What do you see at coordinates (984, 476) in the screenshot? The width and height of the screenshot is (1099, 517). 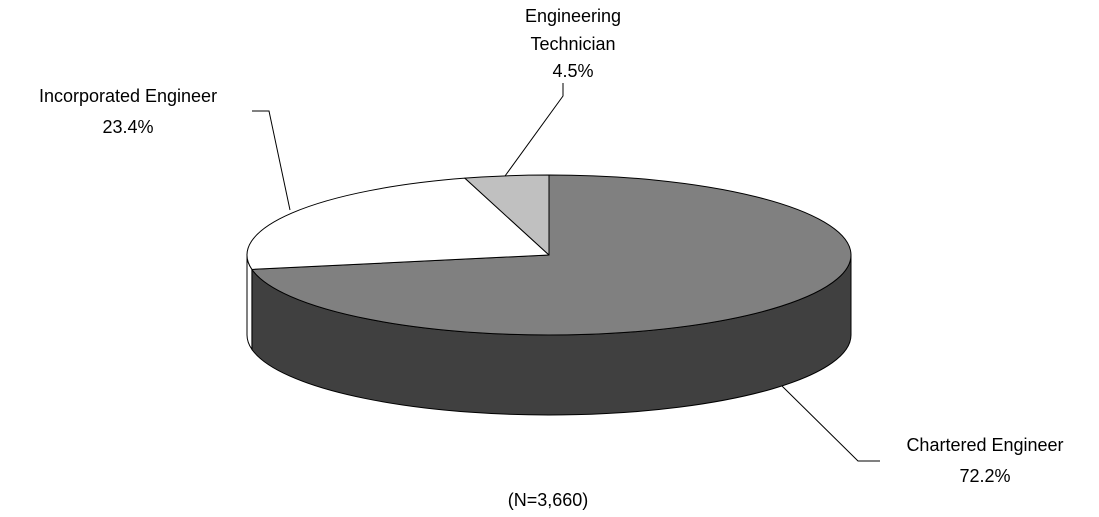 I see `value-chartered-engineer: 72.2%` at bounding box center [984, 476].